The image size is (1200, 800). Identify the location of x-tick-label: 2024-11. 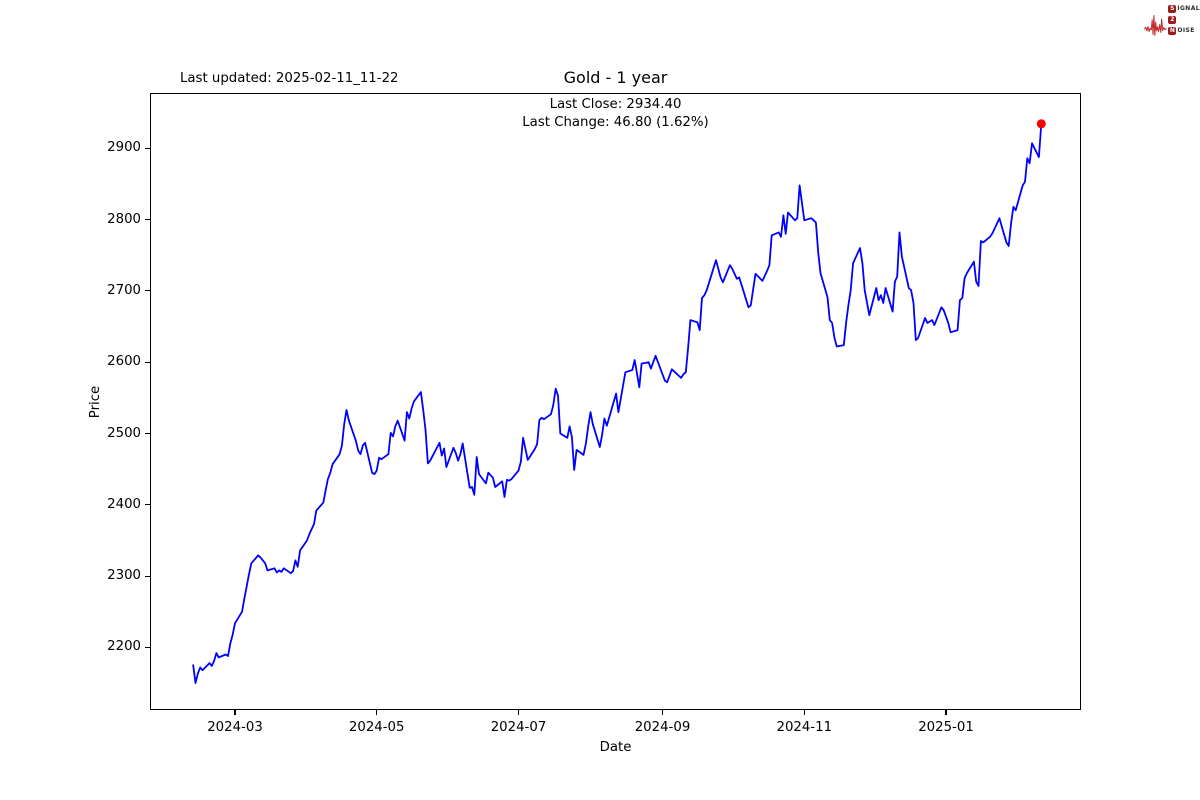
(804, 727).